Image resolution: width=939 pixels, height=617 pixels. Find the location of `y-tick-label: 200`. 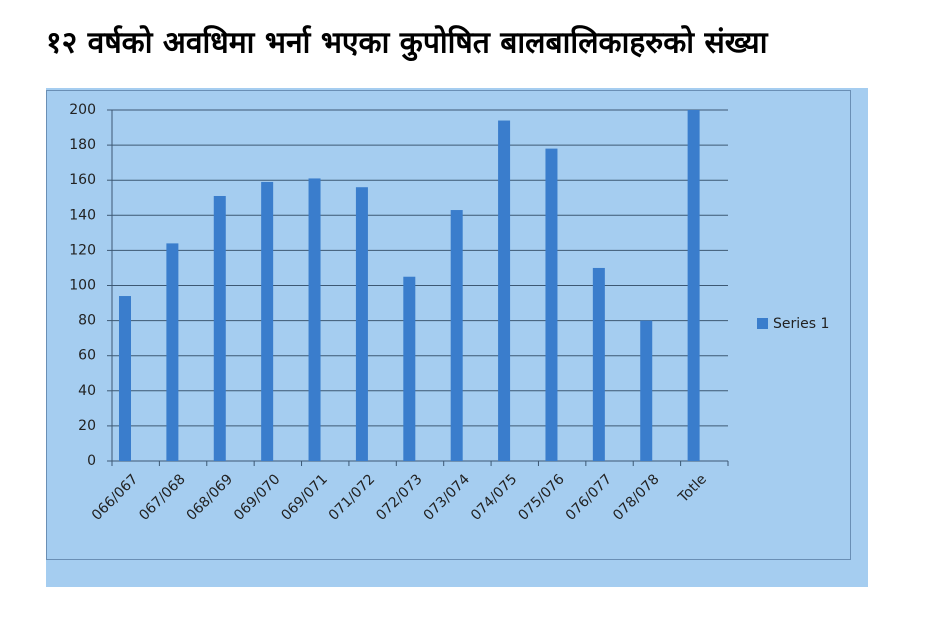

y-tick-label: 200 is located at coordinates (82, 110).